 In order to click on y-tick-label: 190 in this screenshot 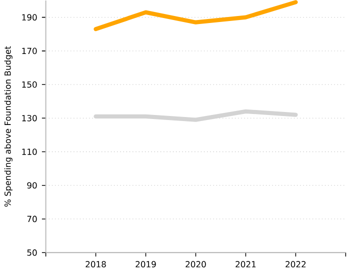, I will do `click(29, 17)`.